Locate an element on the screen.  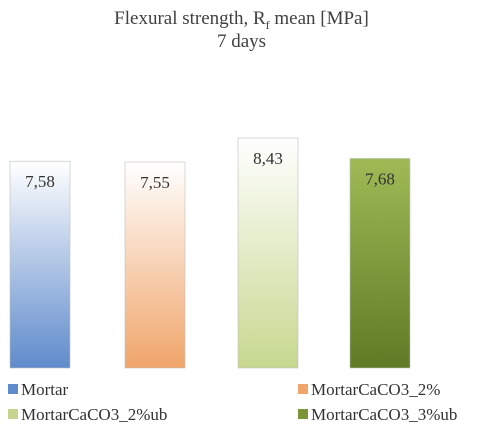
legend-label-4: MortarCaCO3_3%ub is located at coordinates (384, 414).